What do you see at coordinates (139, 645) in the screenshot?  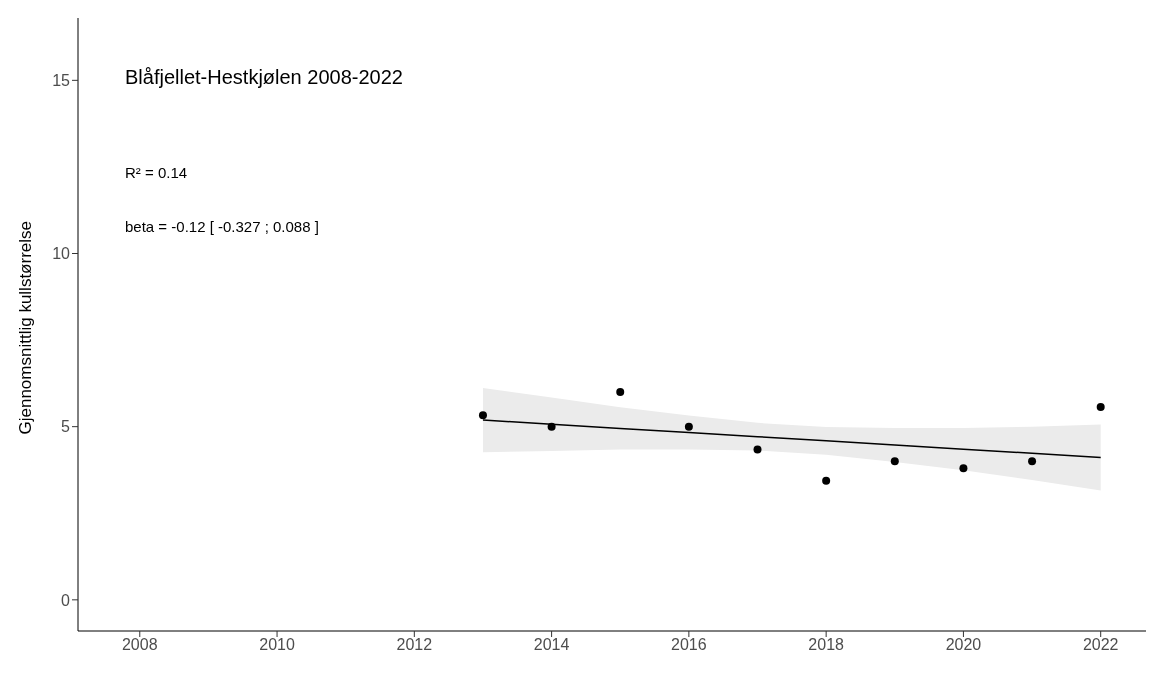 I see `x-tick-label: 2008` at bounding box center [139, 645].